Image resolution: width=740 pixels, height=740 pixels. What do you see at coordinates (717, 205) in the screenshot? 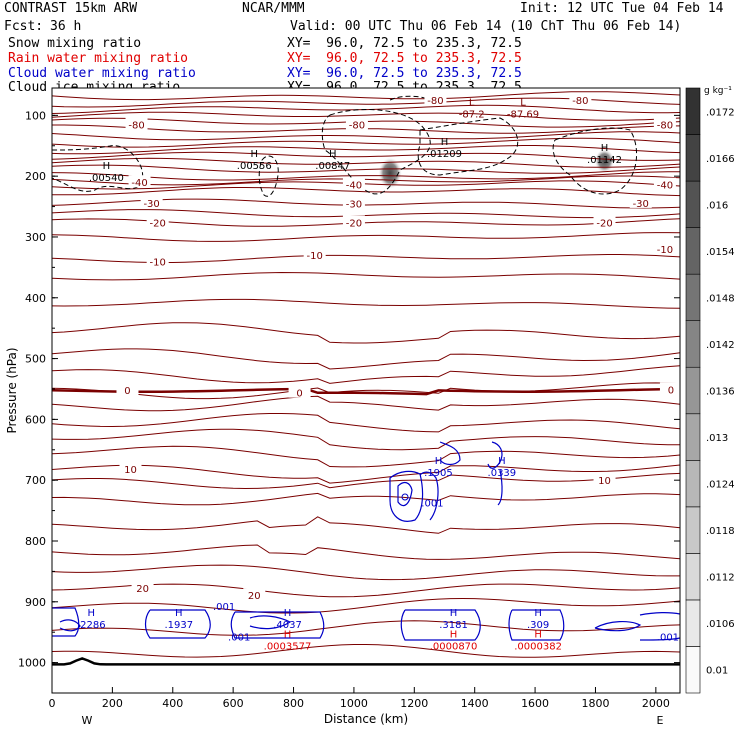
I see `colorbar-tick-label: .016` at bounding box center [717, 205].